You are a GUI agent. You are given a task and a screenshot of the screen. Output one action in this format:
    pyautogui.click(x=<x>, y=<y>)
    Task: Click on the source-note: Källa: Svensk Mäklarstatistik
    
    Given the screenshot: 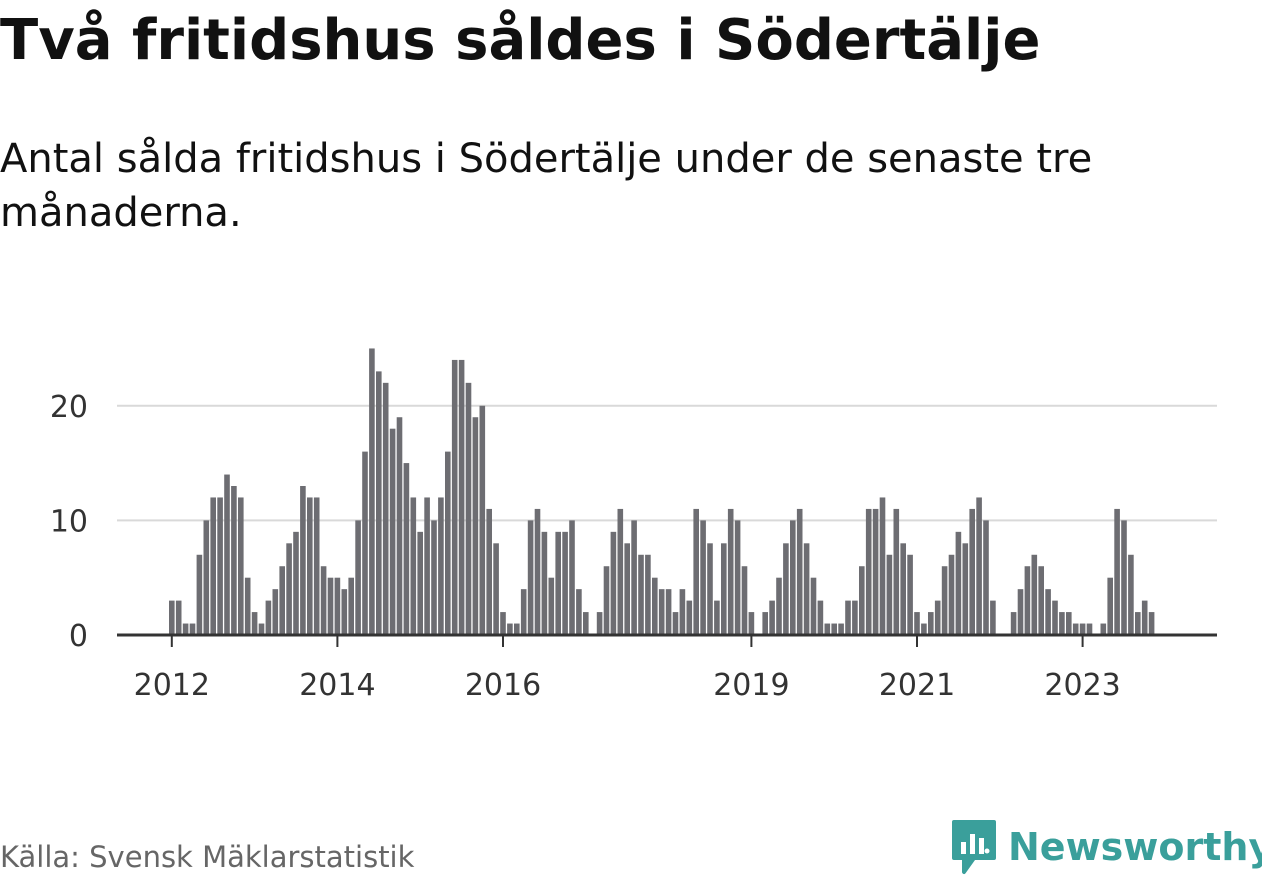 What is the action you would take?
    pyautogui.click(x=207, y=857)
    